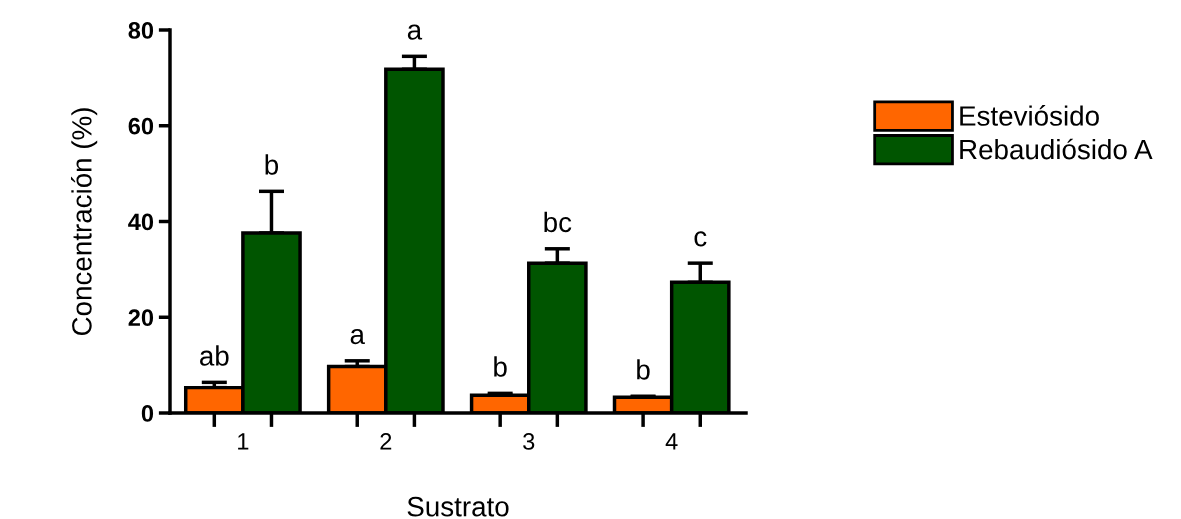 This screenshot has width=1181, height=519. I want to click on y-tick-label: 40, so click(141, 222).